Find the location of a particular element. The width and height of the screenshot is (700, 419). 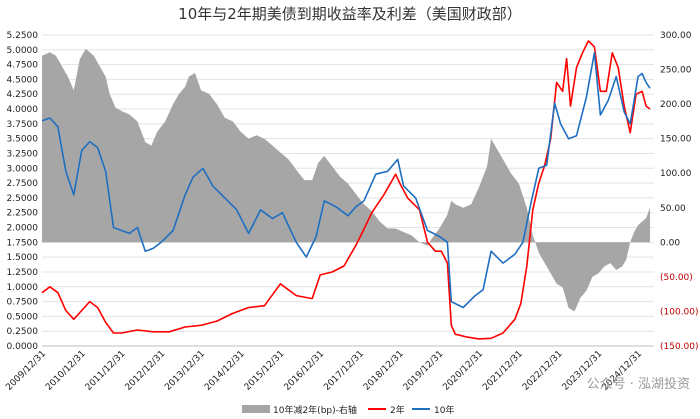

y-right-tick-label: 50.00 is located at coordinates (673, 209).